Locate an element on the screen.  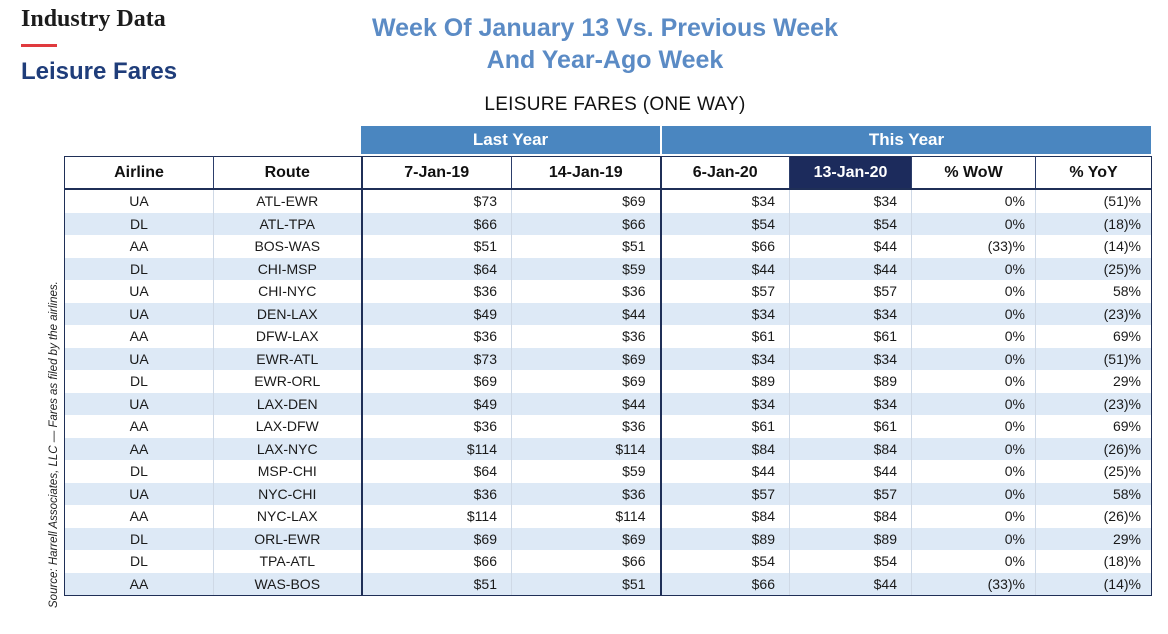
cell-airline: AA is located at coordinates (139, 448).